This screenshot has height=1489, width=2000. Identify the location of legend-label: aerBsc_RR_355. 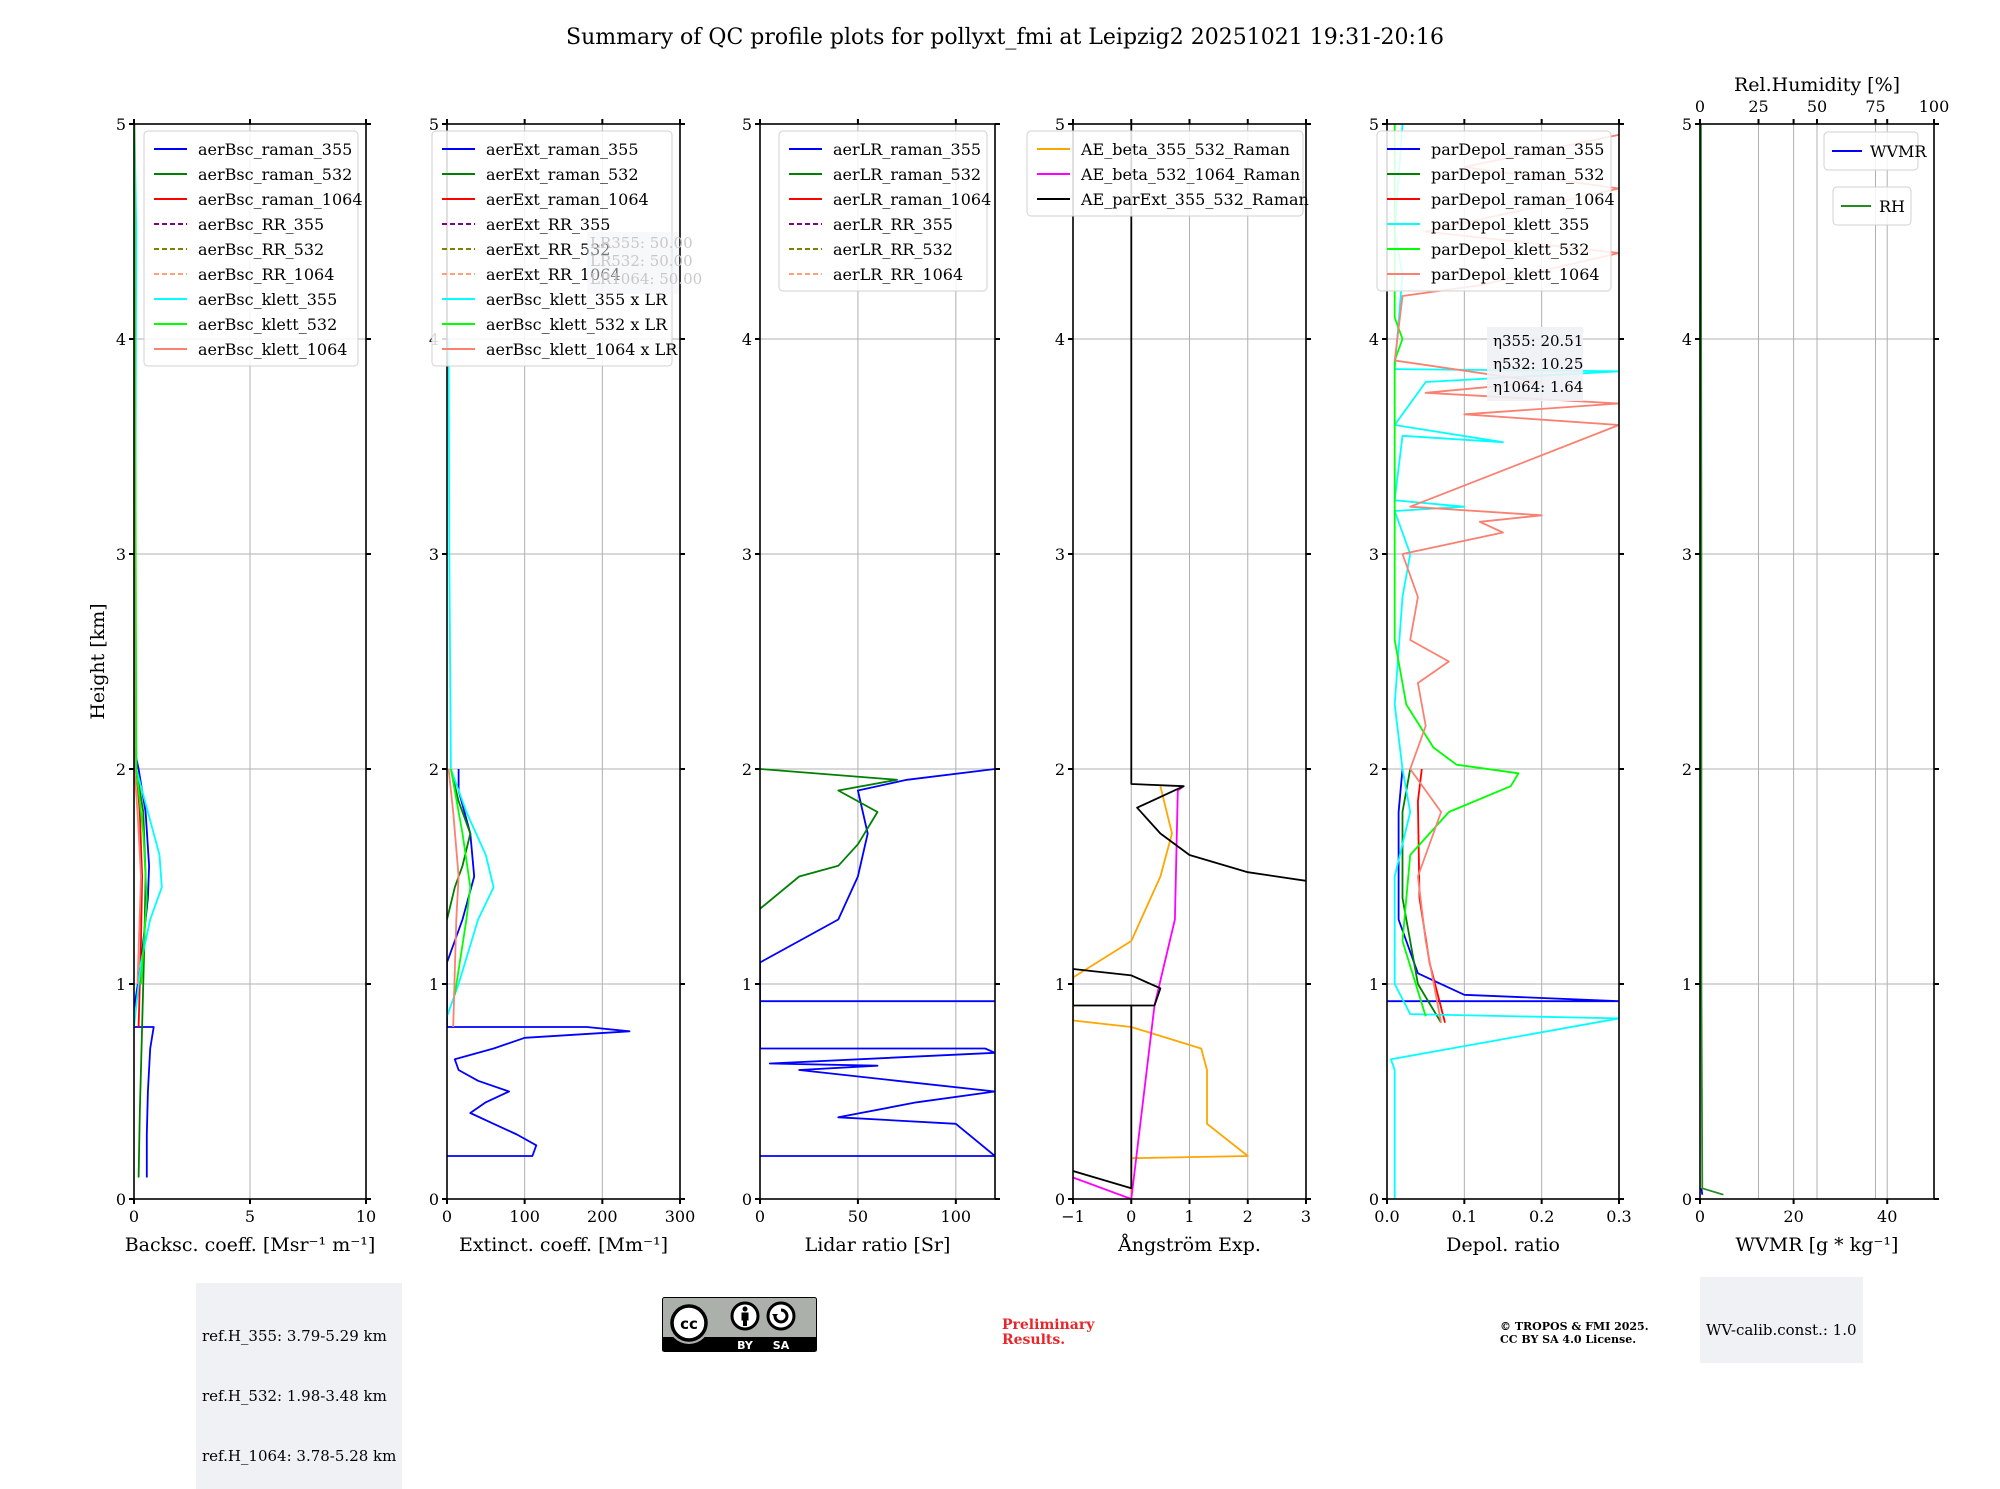
(261, 224).